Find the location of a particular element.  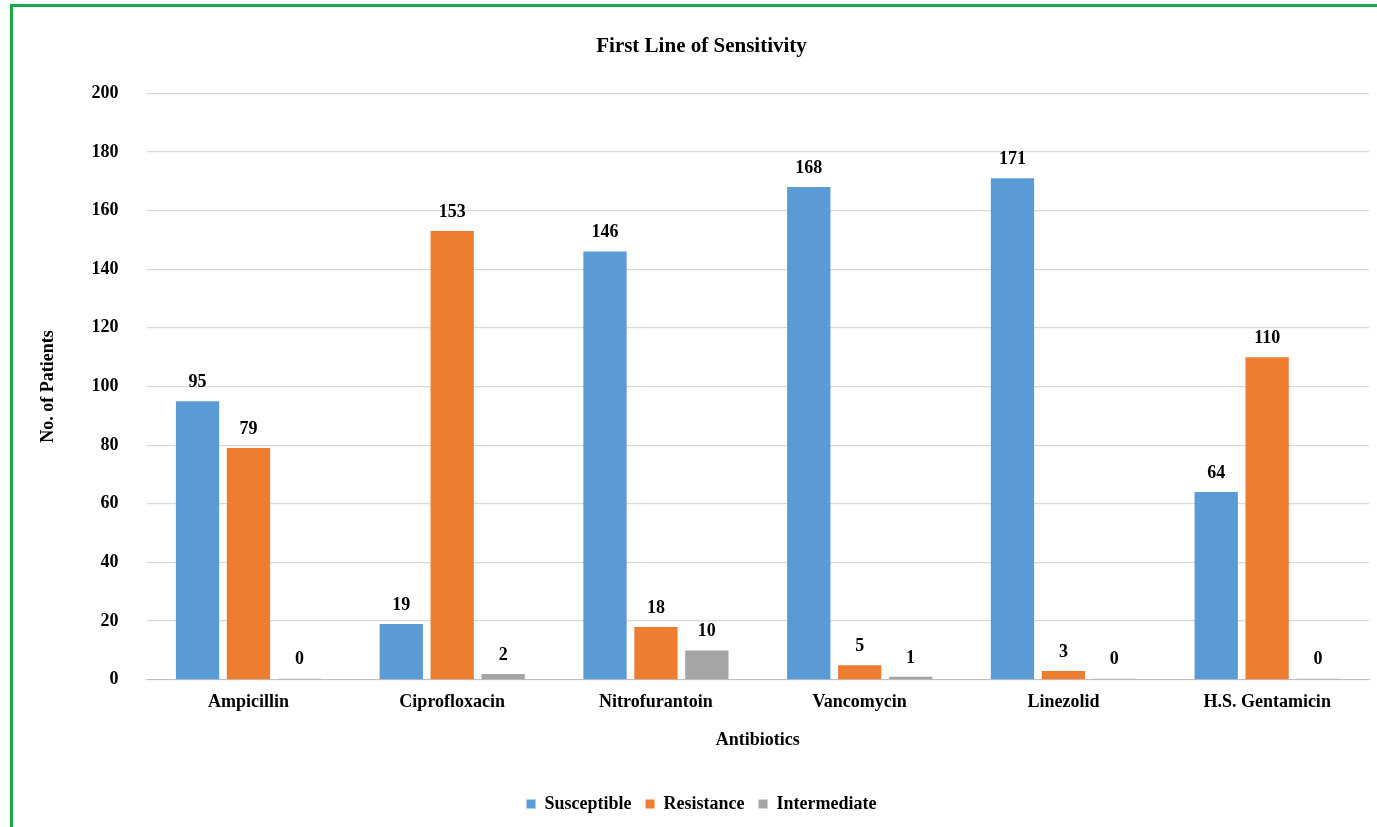

data-label: 64 is located at coordinates (1216, 471).